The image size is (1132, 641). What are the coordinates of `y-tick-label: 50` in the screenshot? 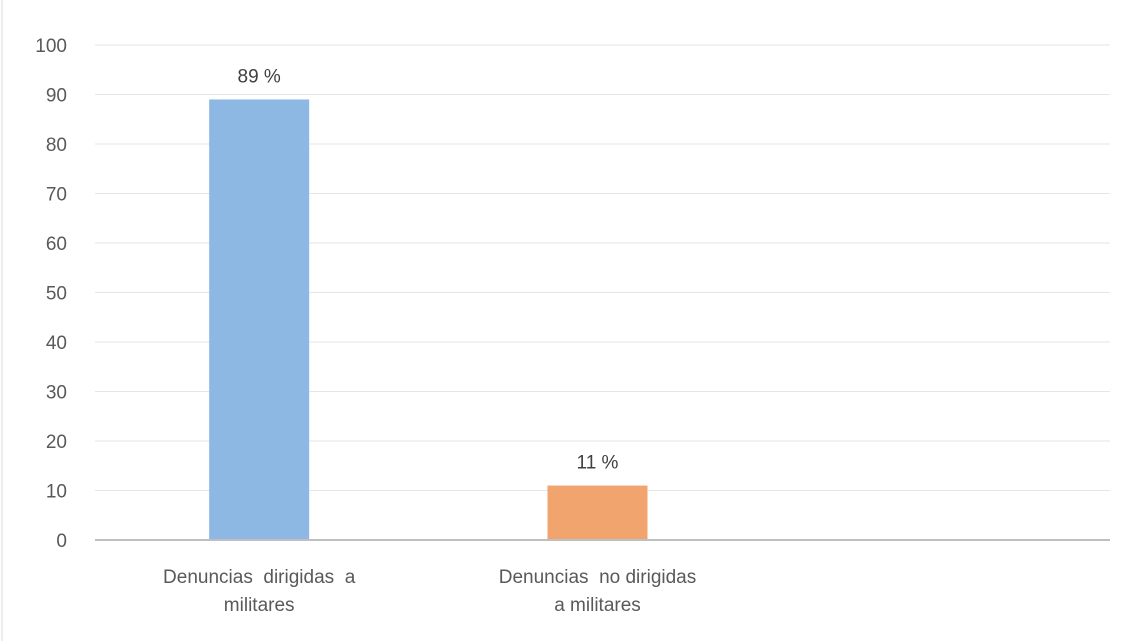 It's located at (56, 294).